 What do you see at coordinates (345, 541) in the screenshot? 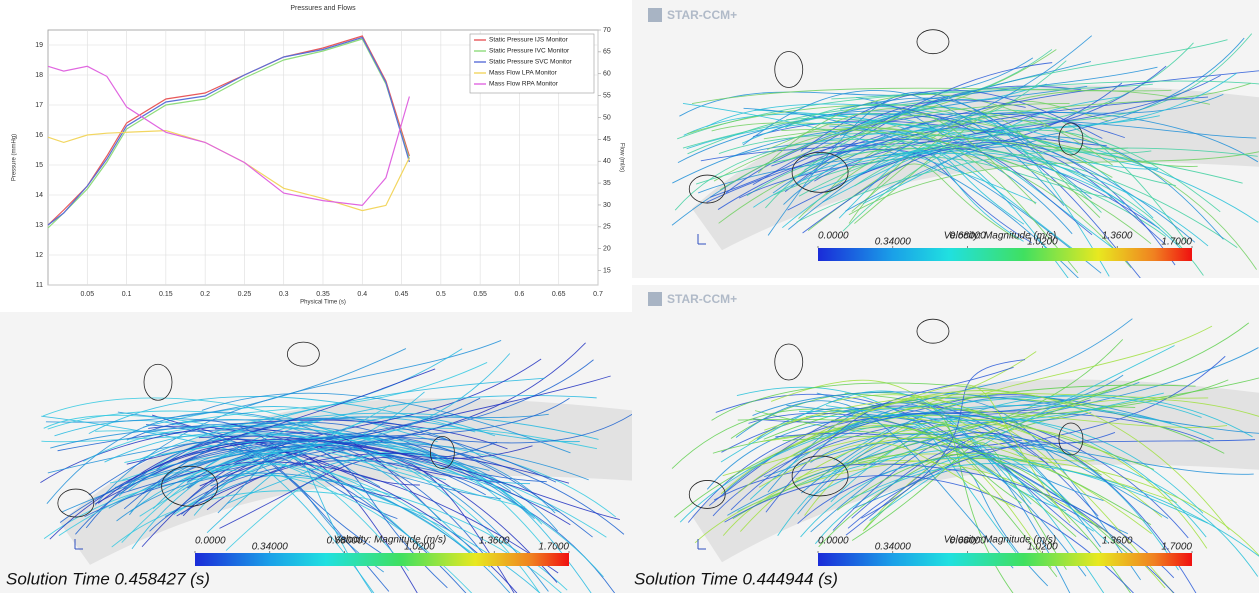
I see `colorbar-tick-label: 0.68000` at bounding box center [345, 541].